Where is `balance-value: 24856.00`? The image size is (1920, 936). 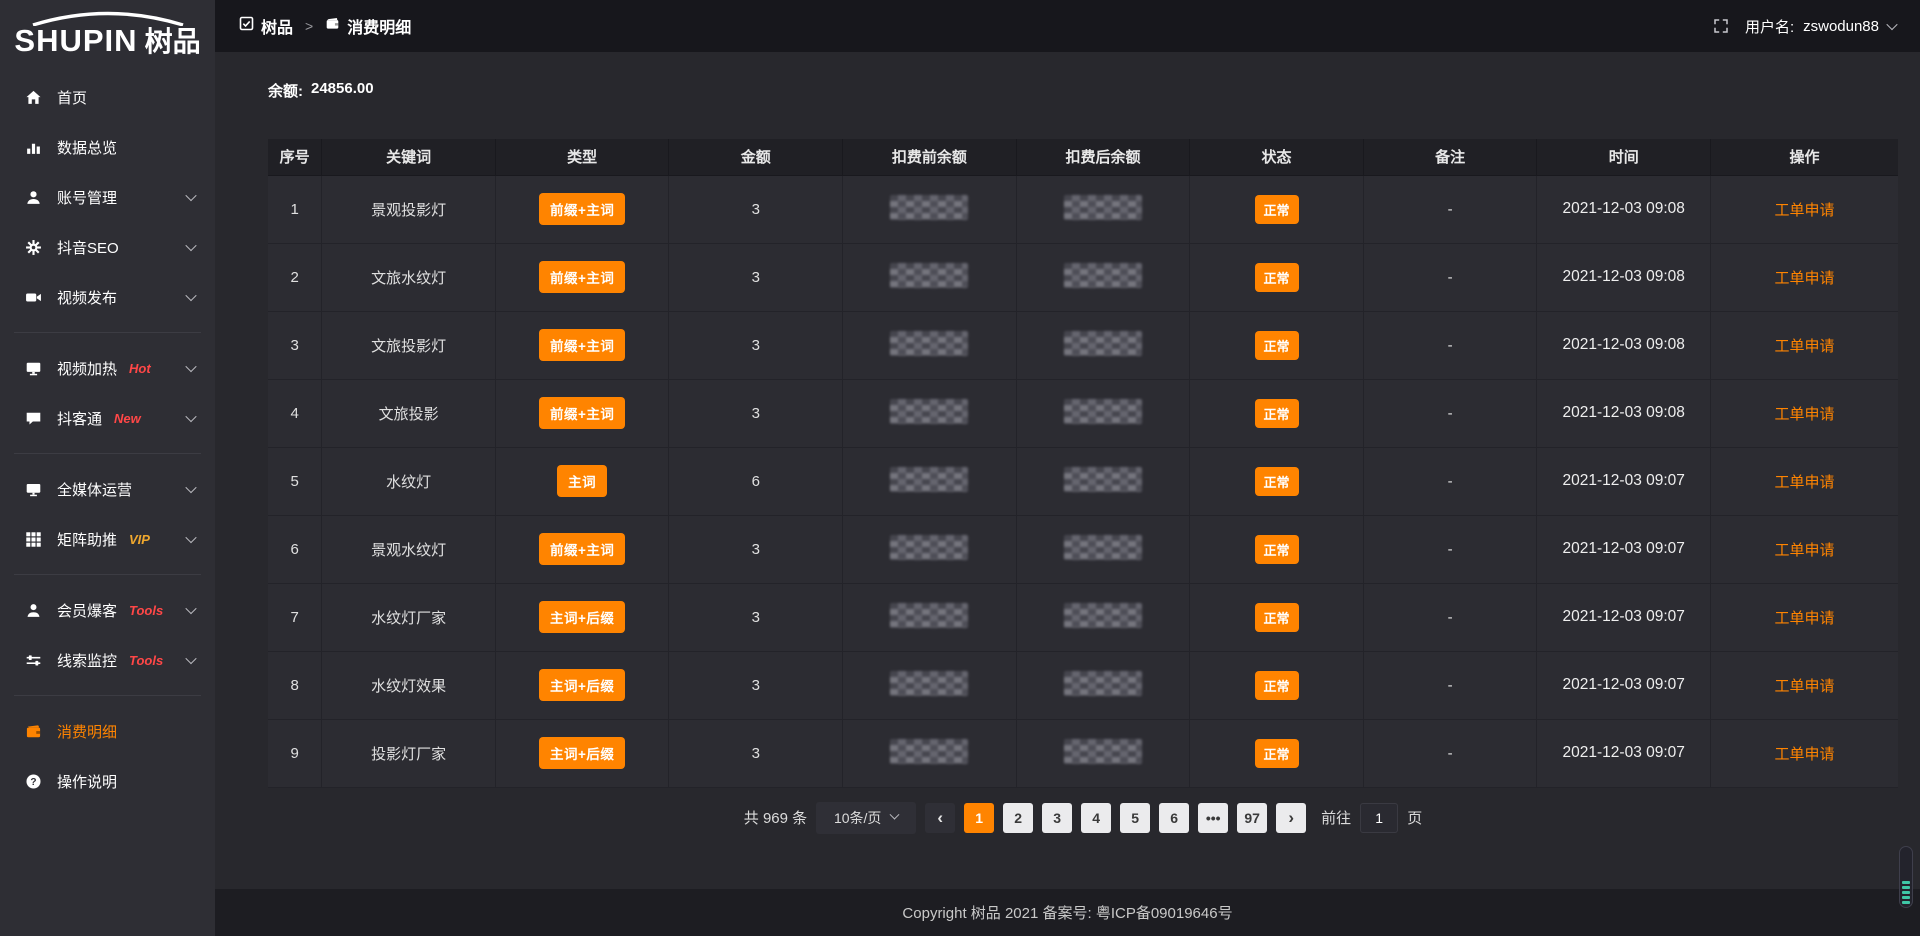
balance-value: 24856.00 is located at coordinates (342, 88).